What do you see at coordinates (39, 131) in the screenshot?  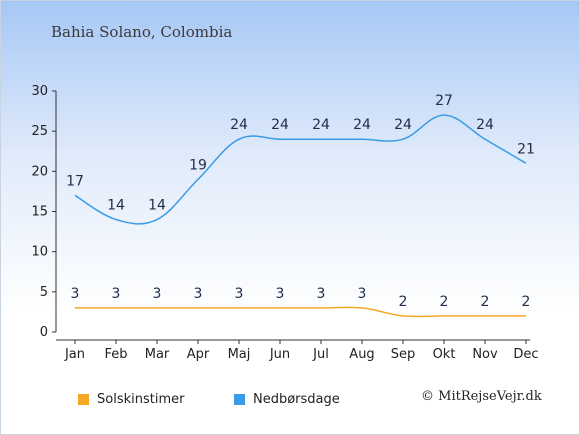 I see `y-tick-label: 25` at bounding box center [39, 131].